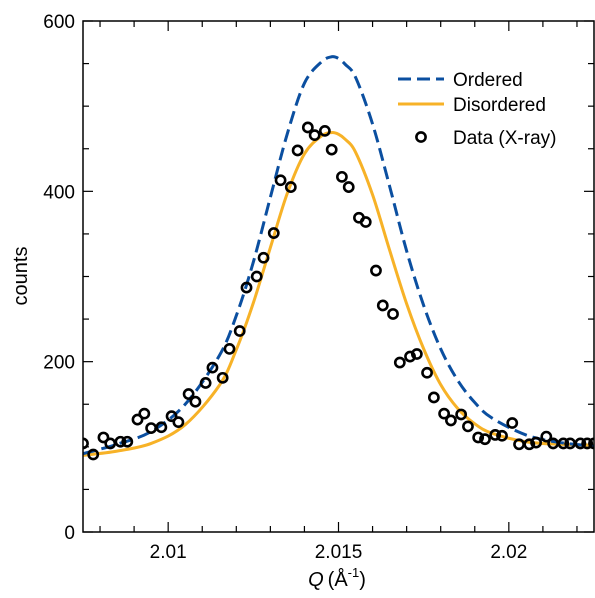 This screenshot has width=595, height=598. Describe the element at coordinates (168, 552) in the screenshot. I see `x-tick-label: 2.01` at that location.